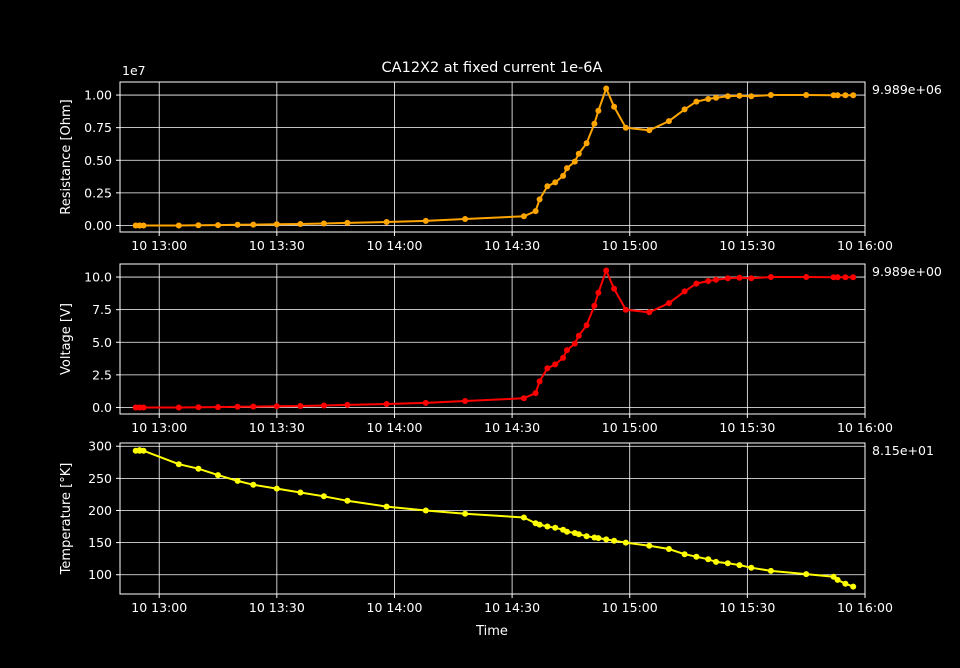 The height and width of the screenshot is (668, 960). Describe the element at coordinates (277, 607) in the screenshot. I see `temperature-x-tick-label: 10 13:30` at that location.